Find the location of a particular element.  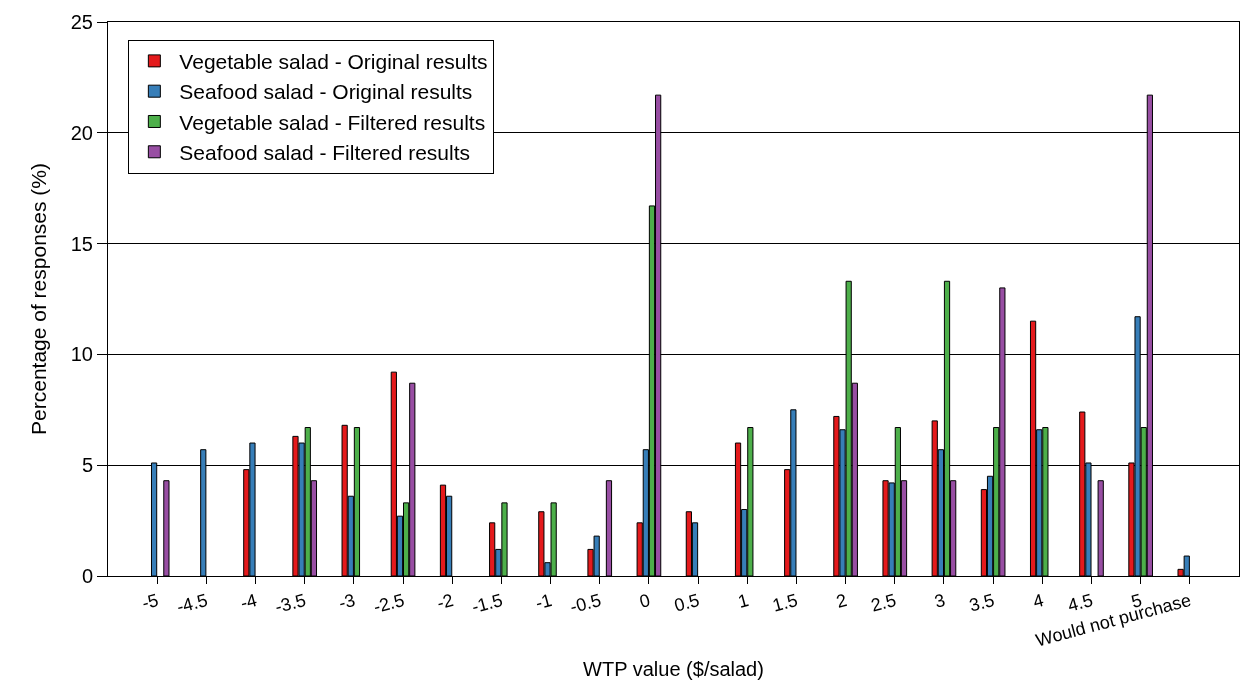

x-tick-label: -2.5 is located at coordinates (389, 603).